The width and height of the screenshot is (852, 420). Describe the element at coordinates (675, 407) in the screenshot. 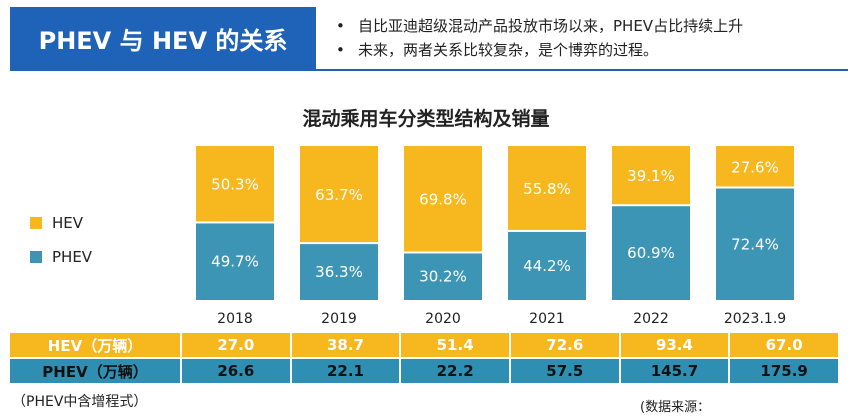

I see `data-source: (数据来源：` at that location.